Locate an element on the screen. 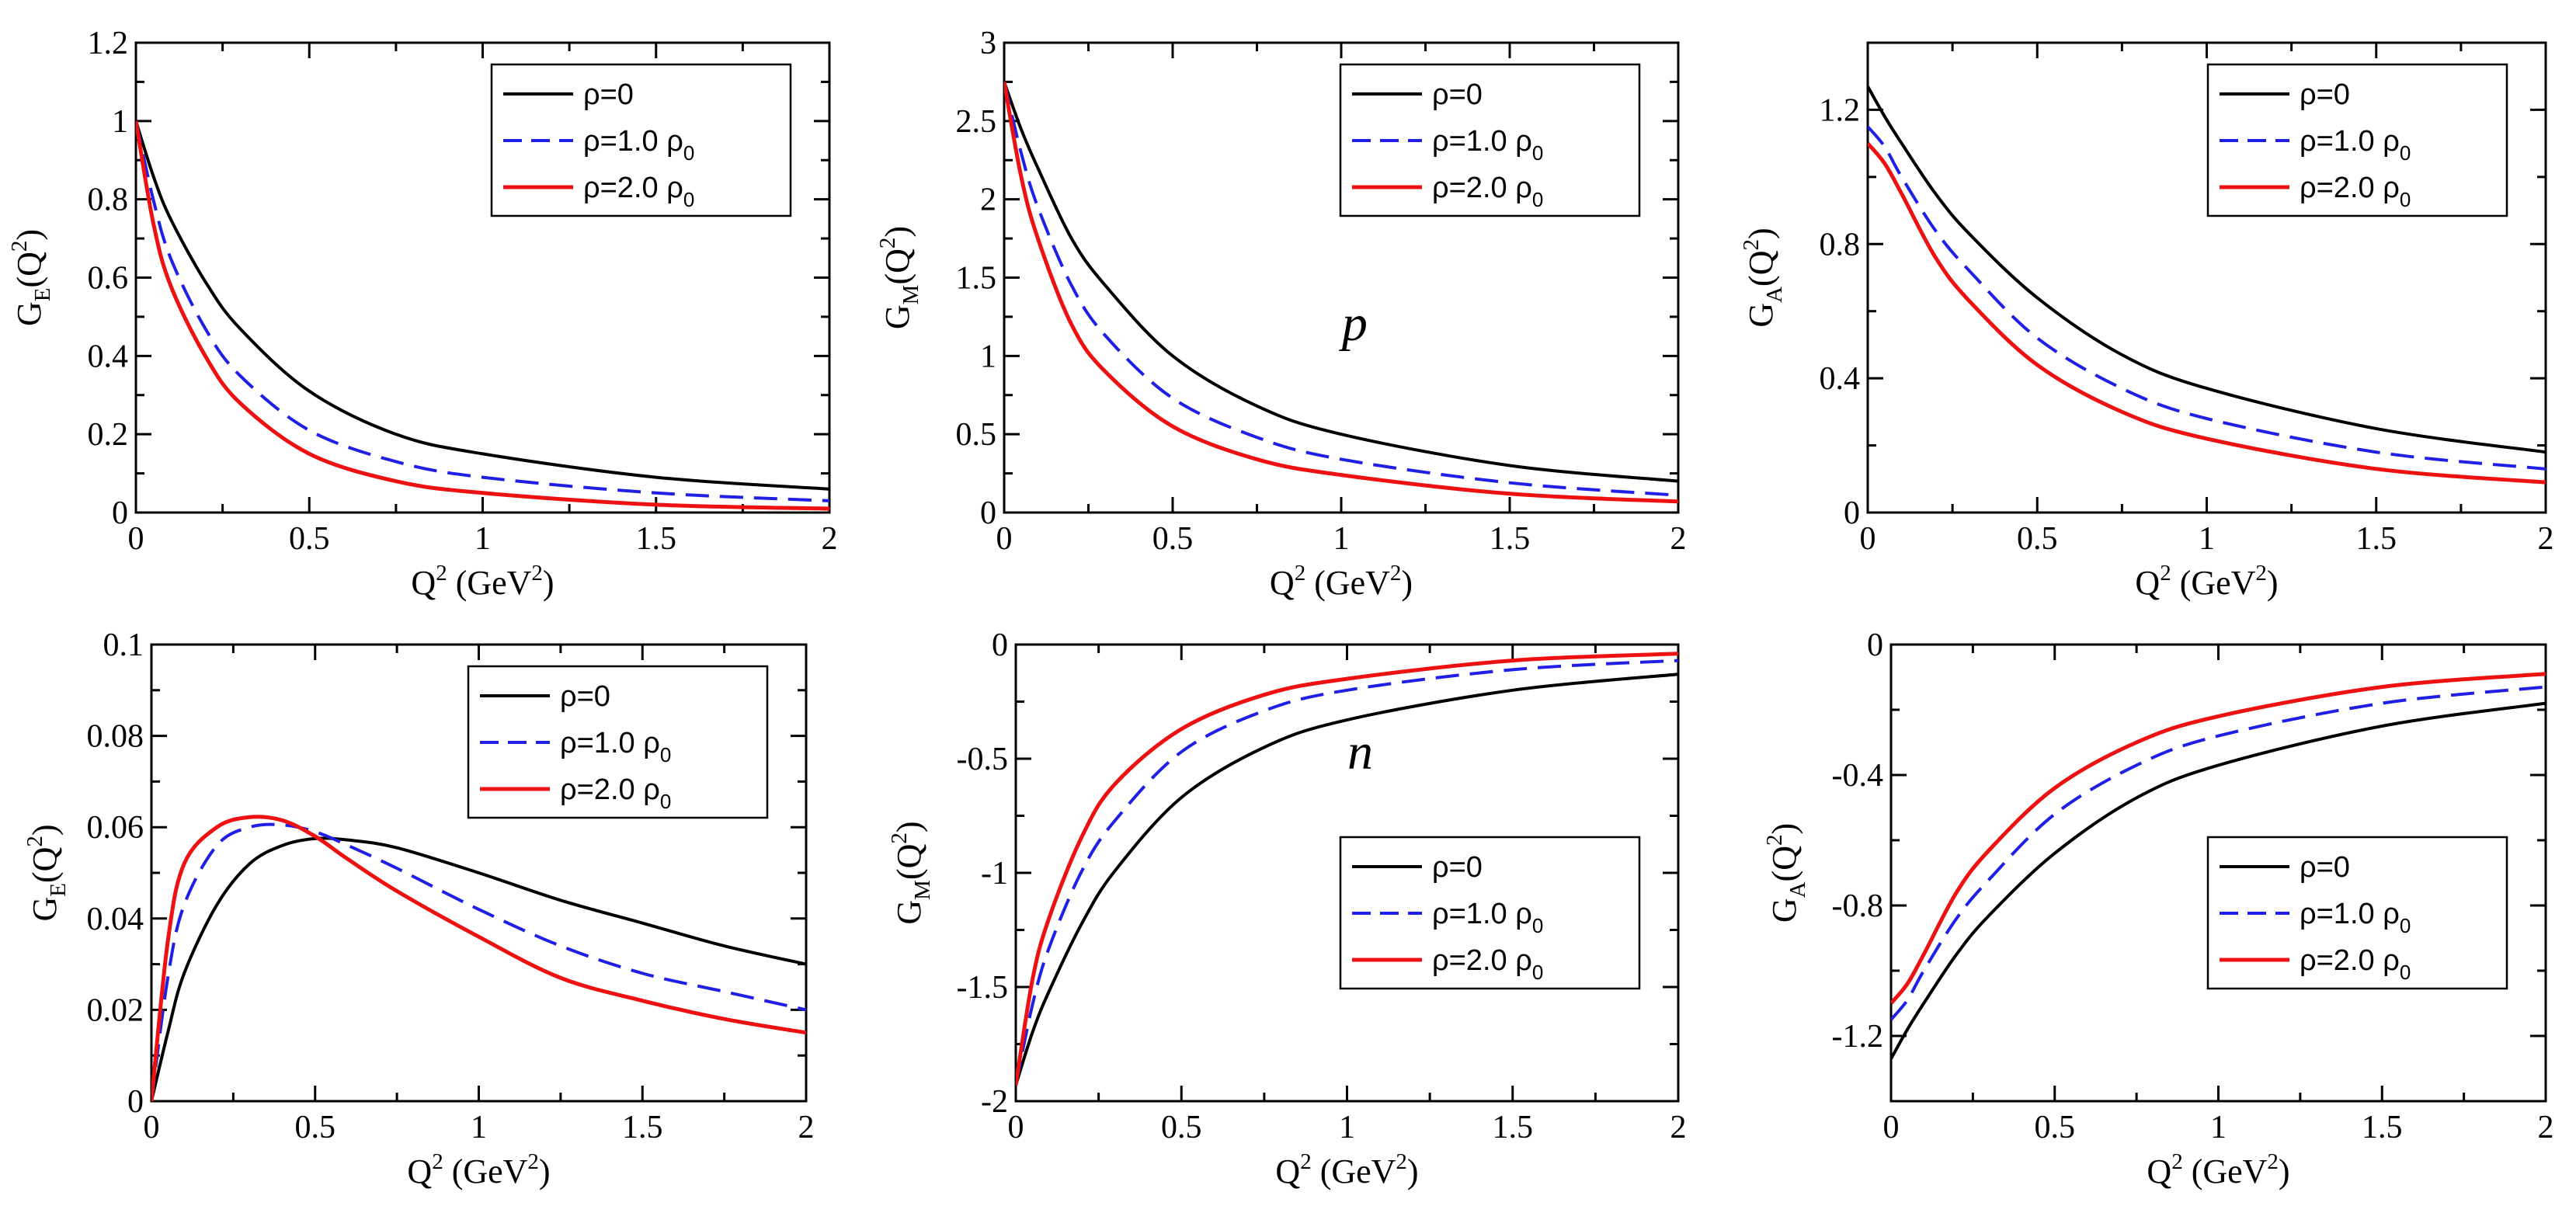 The image size is (2576, 1206). y-tick-label: -1.5 is located at coordinates (983, 988).